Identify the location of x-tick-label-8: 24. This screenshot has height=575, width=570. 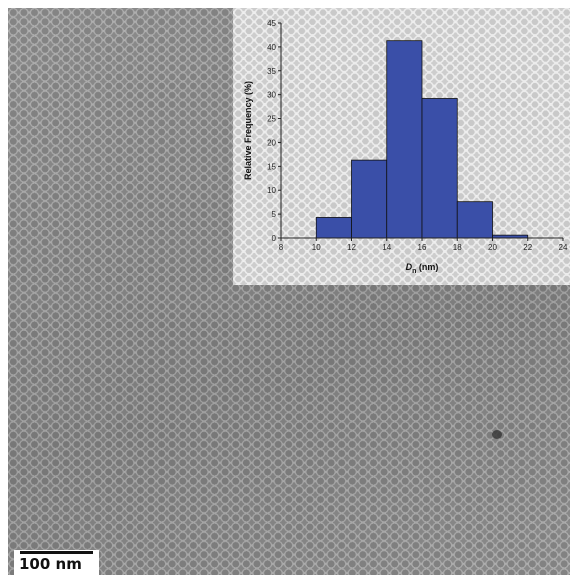
(563, 247).